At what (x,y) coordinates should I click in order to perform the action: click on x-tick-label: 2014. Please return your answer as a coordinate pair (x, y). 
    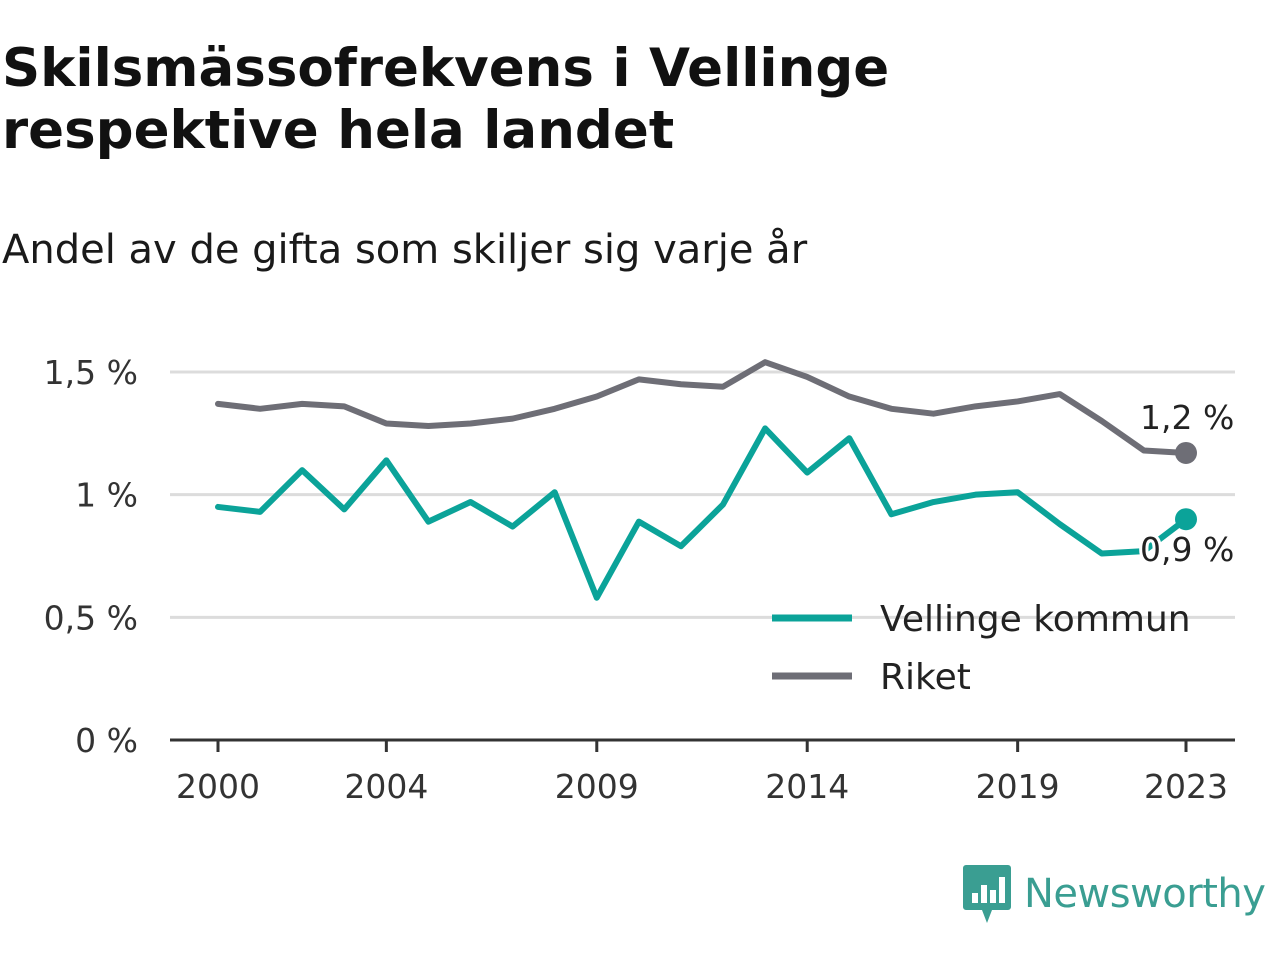
    Looking at the image, I should click on (807, 786).